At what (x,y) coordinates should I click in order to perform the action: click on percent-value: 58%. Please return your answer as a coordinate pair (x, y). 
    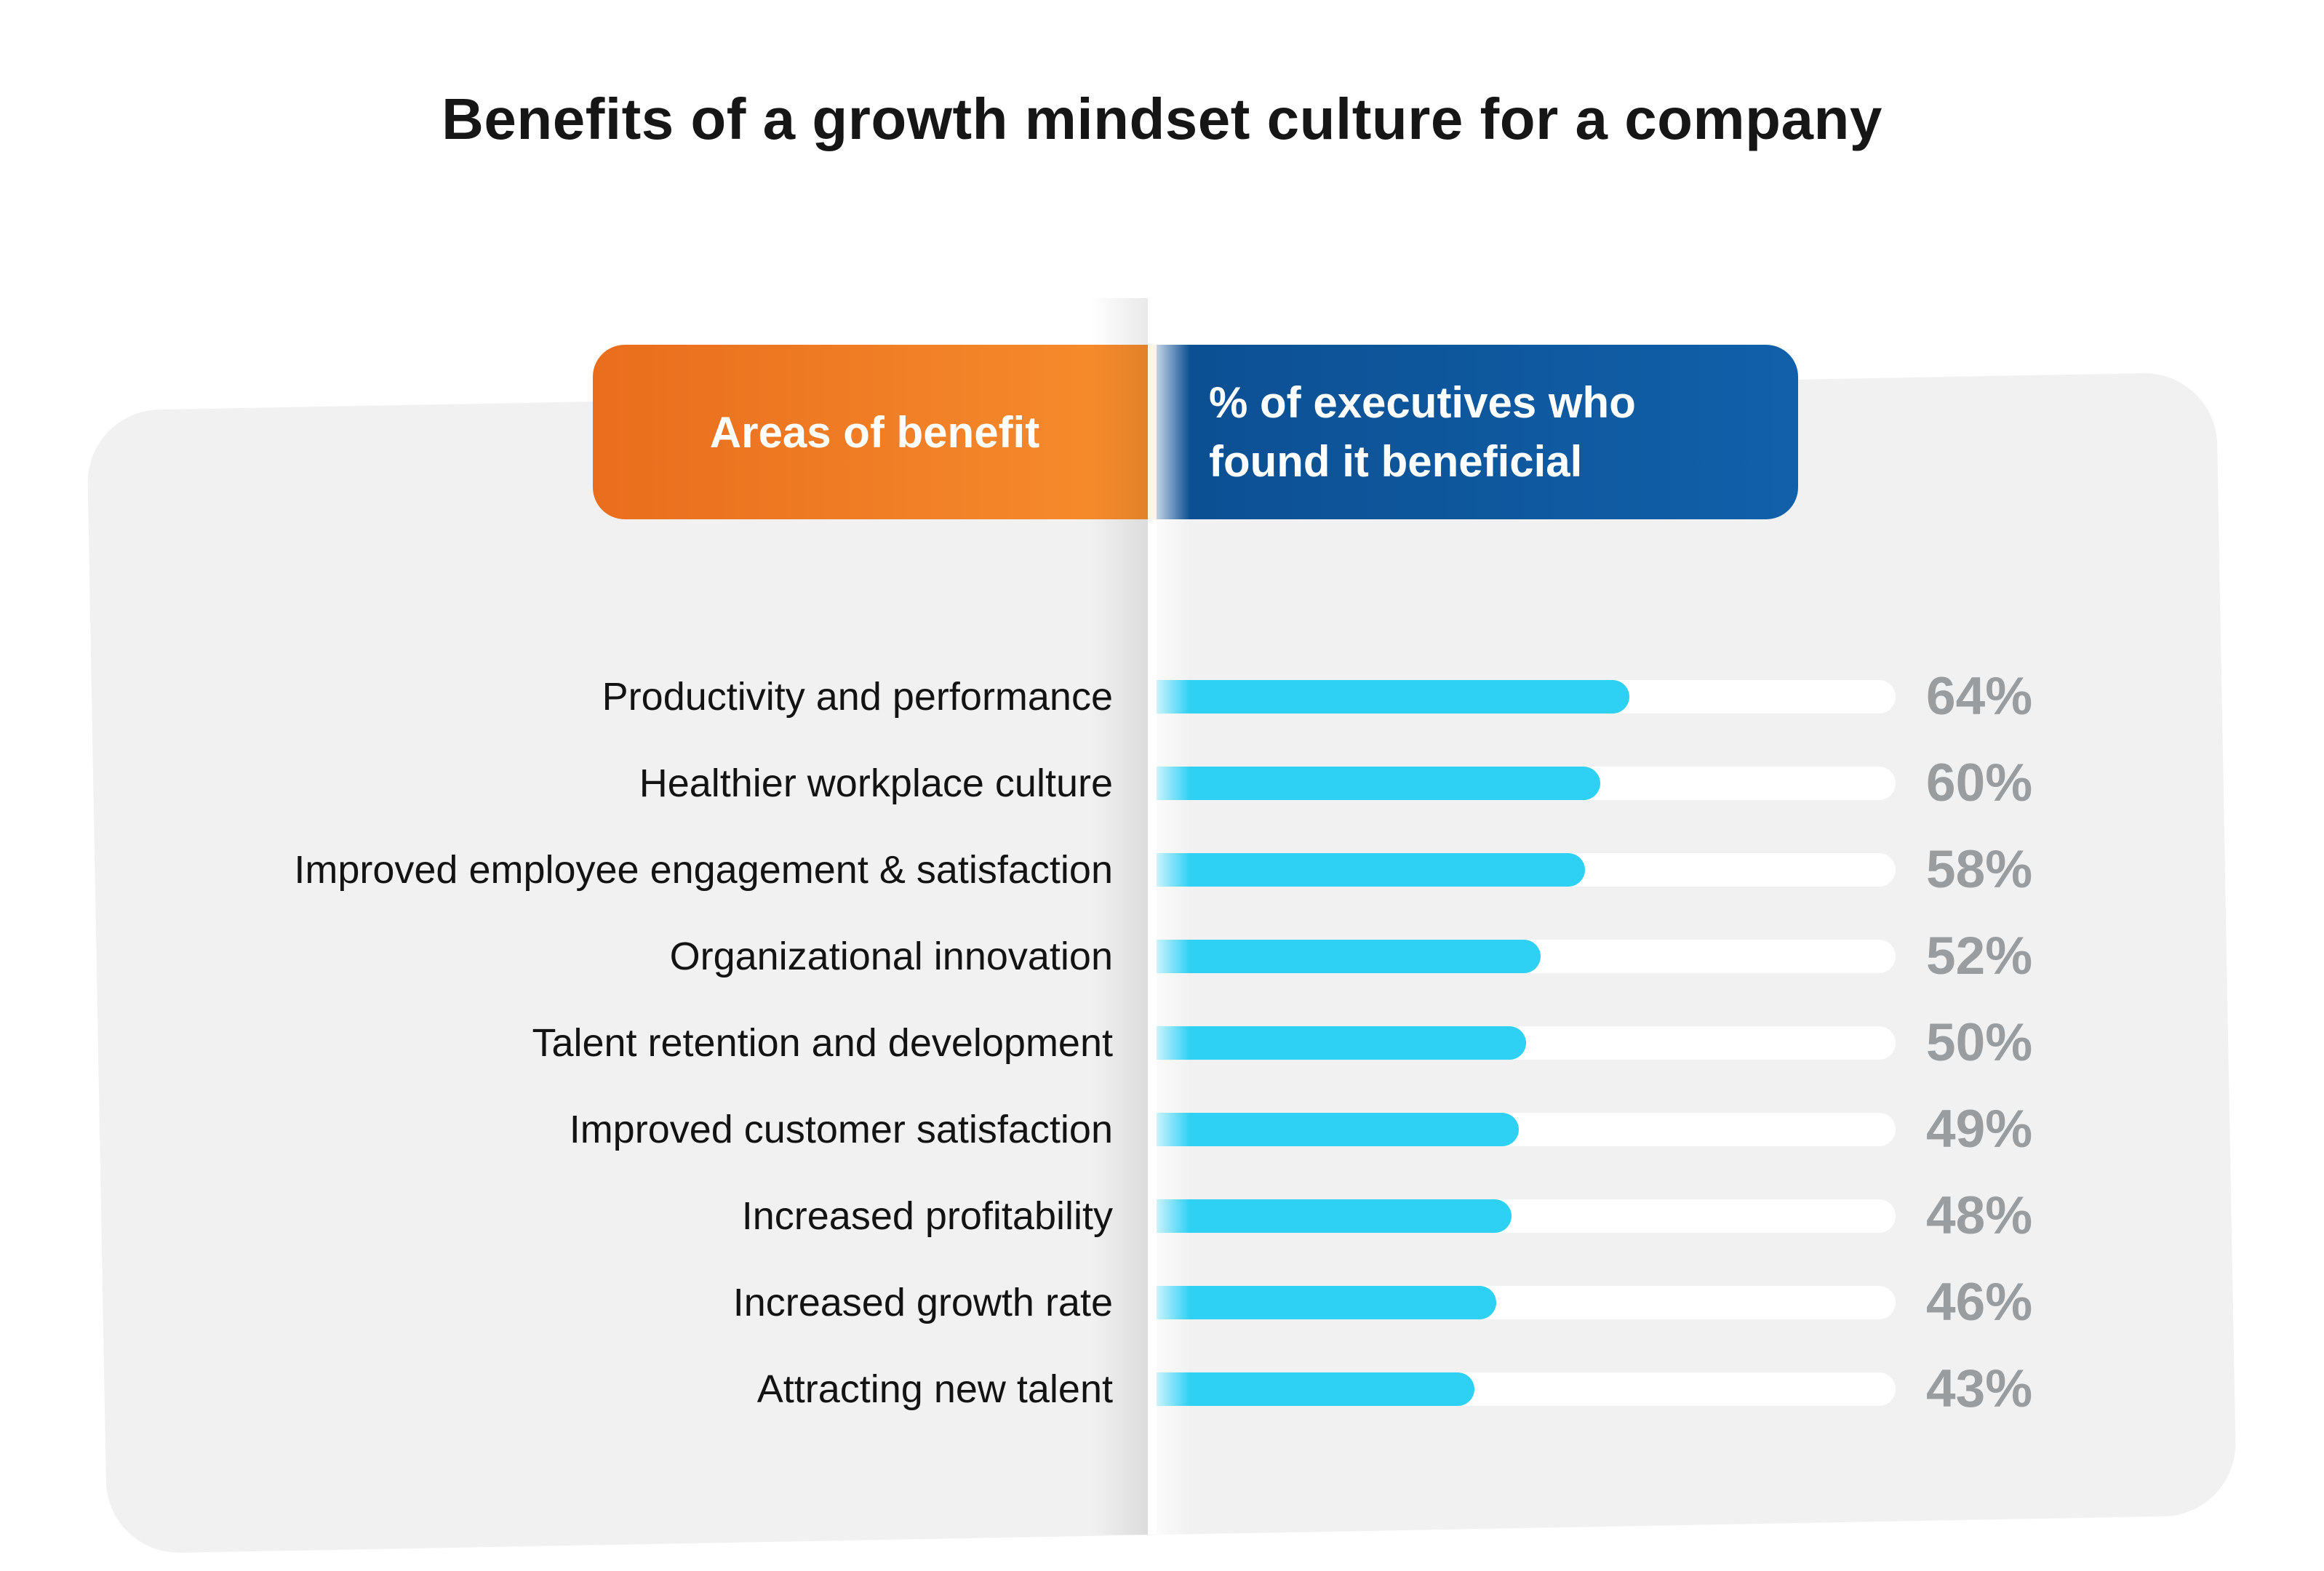
    Looking at the image, I should click on (1979, 869).